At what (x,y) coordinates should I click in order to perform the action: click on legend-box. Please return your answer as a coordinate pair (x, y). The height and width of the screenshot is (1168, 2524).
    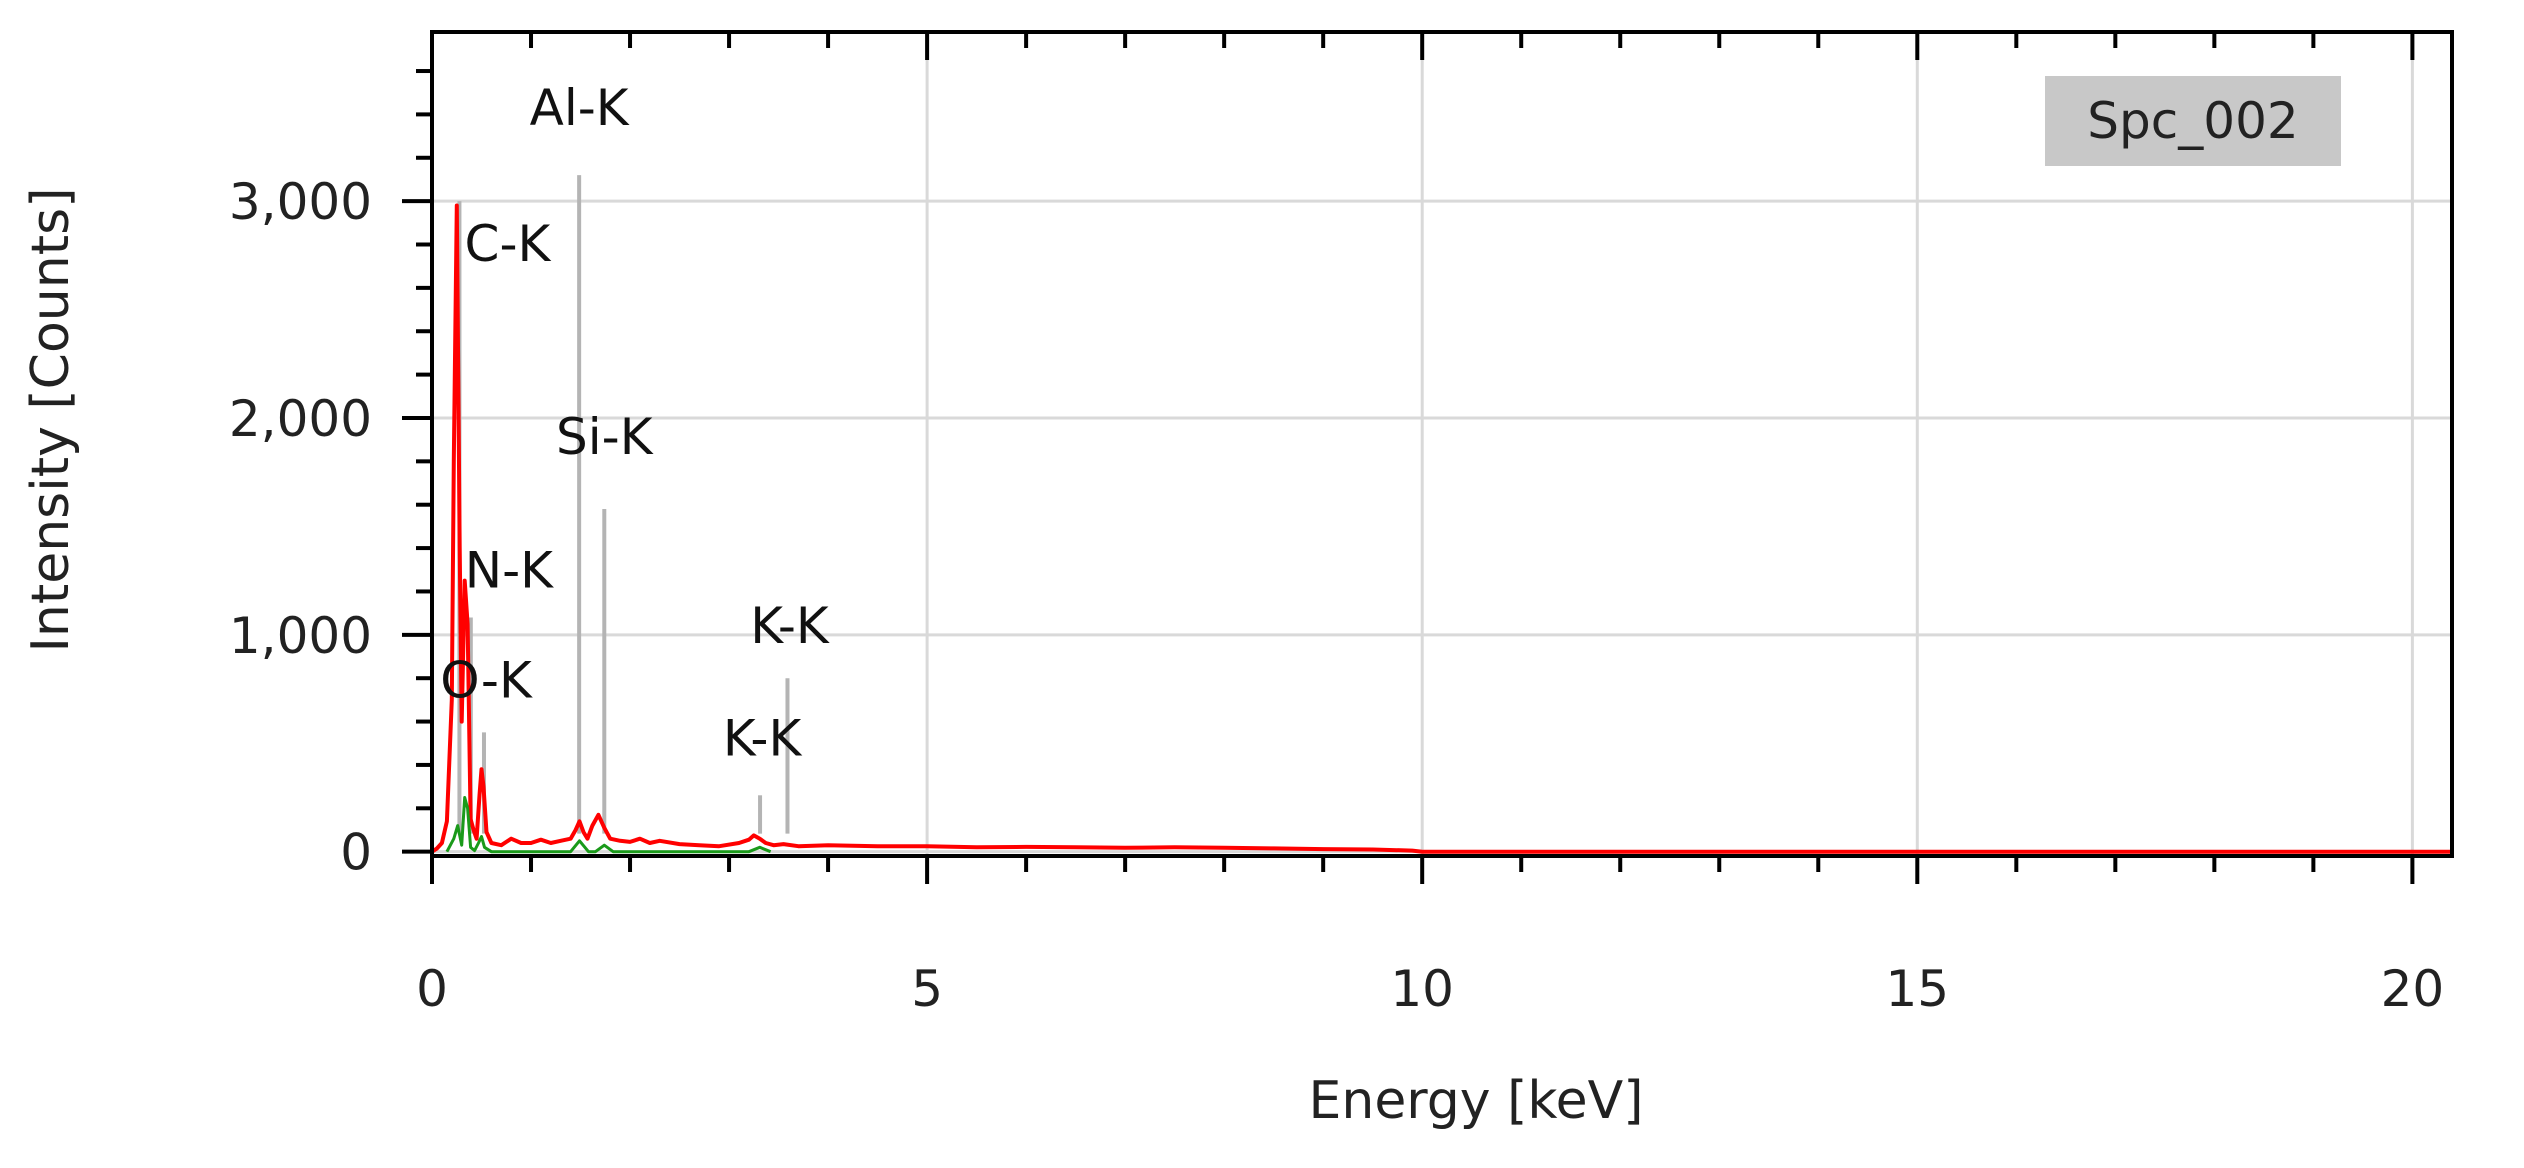
    Looking at the image, I should click on (2193, 121).